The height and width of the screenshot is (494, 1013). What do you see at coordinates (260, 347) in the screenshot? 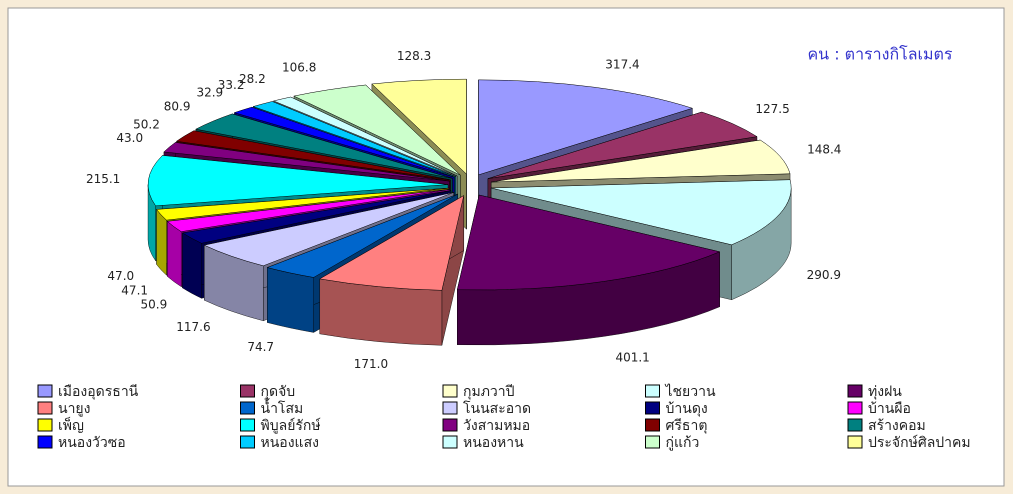
I see `data-label: 74.7` at bounding box center [260, 347].